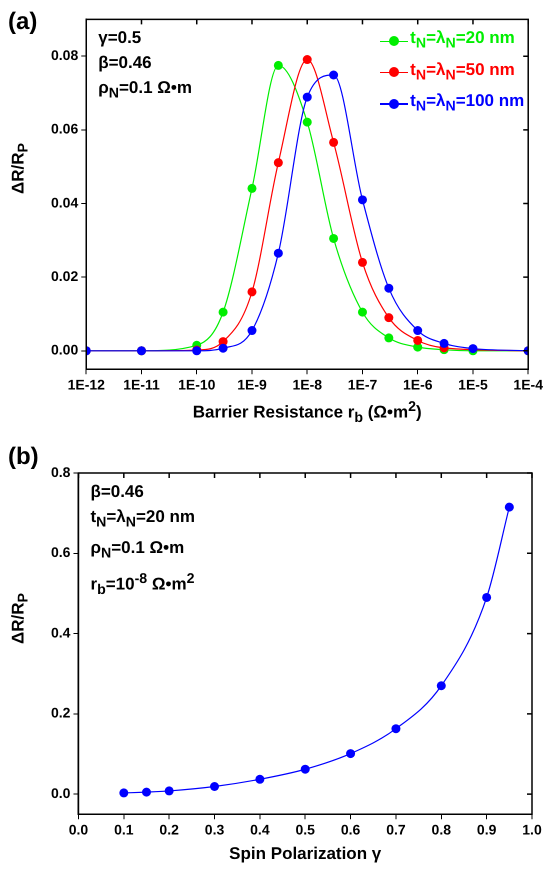 The height and width of the screenshot is (884, 554). What do you see at coordinates (305, 854) in the screenshot?
I see `x-axis-title: Spin Polarization γ` at bounding box center [305, 854].